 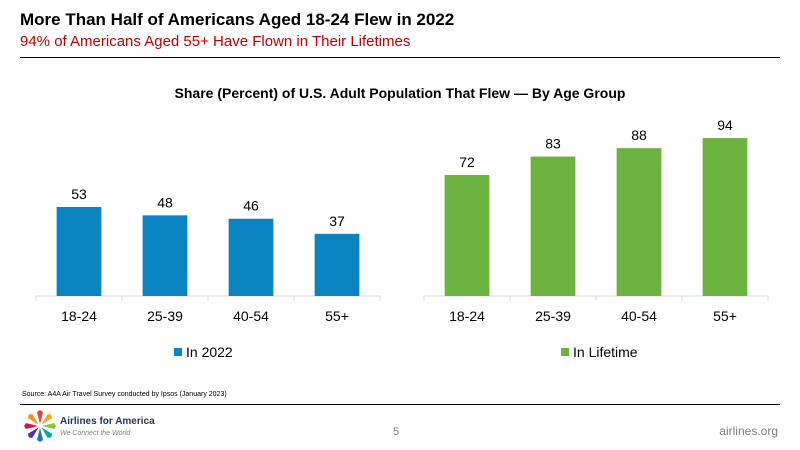 I want to click on data-label: 46, so click(x=251, y=206).